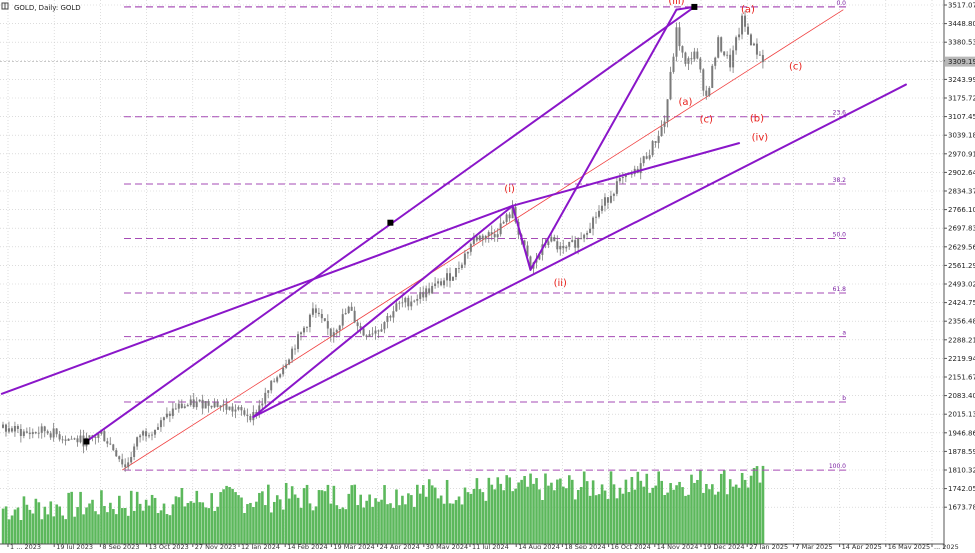 The image size is (975, 553). I want to click on date-tick-label: 27 Nov 2023, so click(216, 546).